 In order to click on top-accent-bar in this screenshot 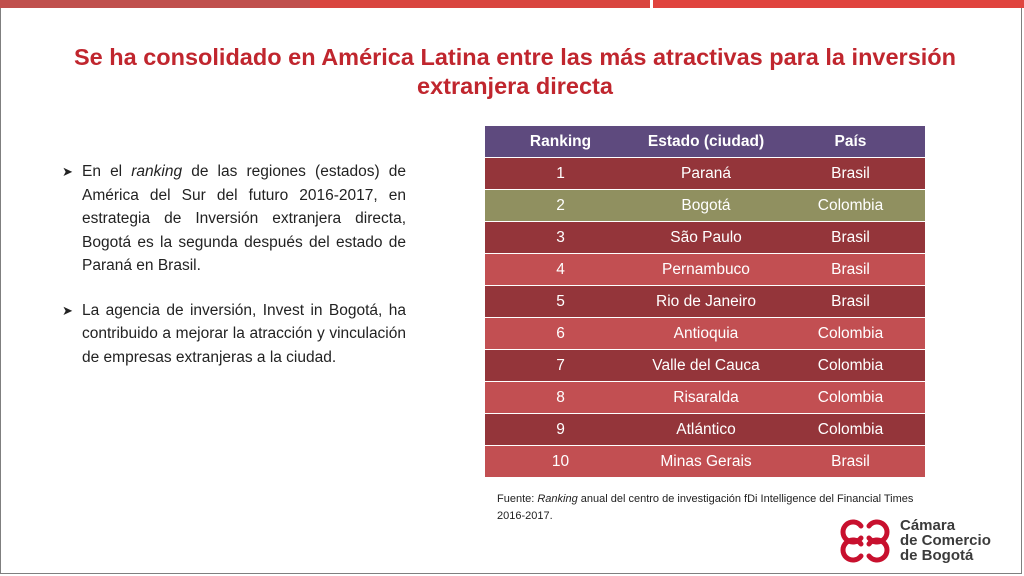, I will do `click(512, 4)`.